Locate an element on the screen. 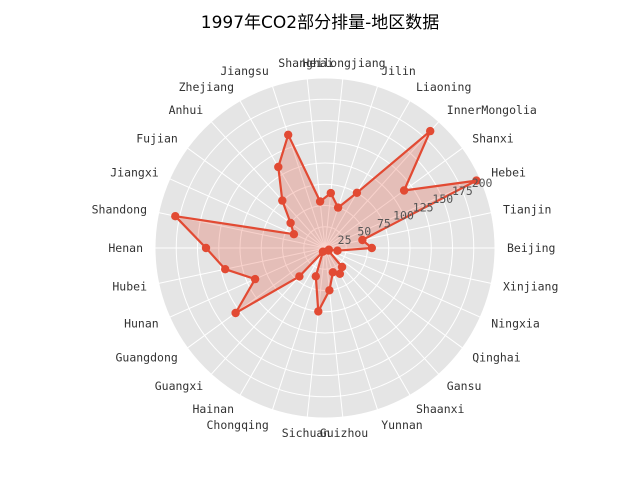 The image size is (640, 480). category-label-zhejiang: Zhejiang is located at coordinates (206, 87).